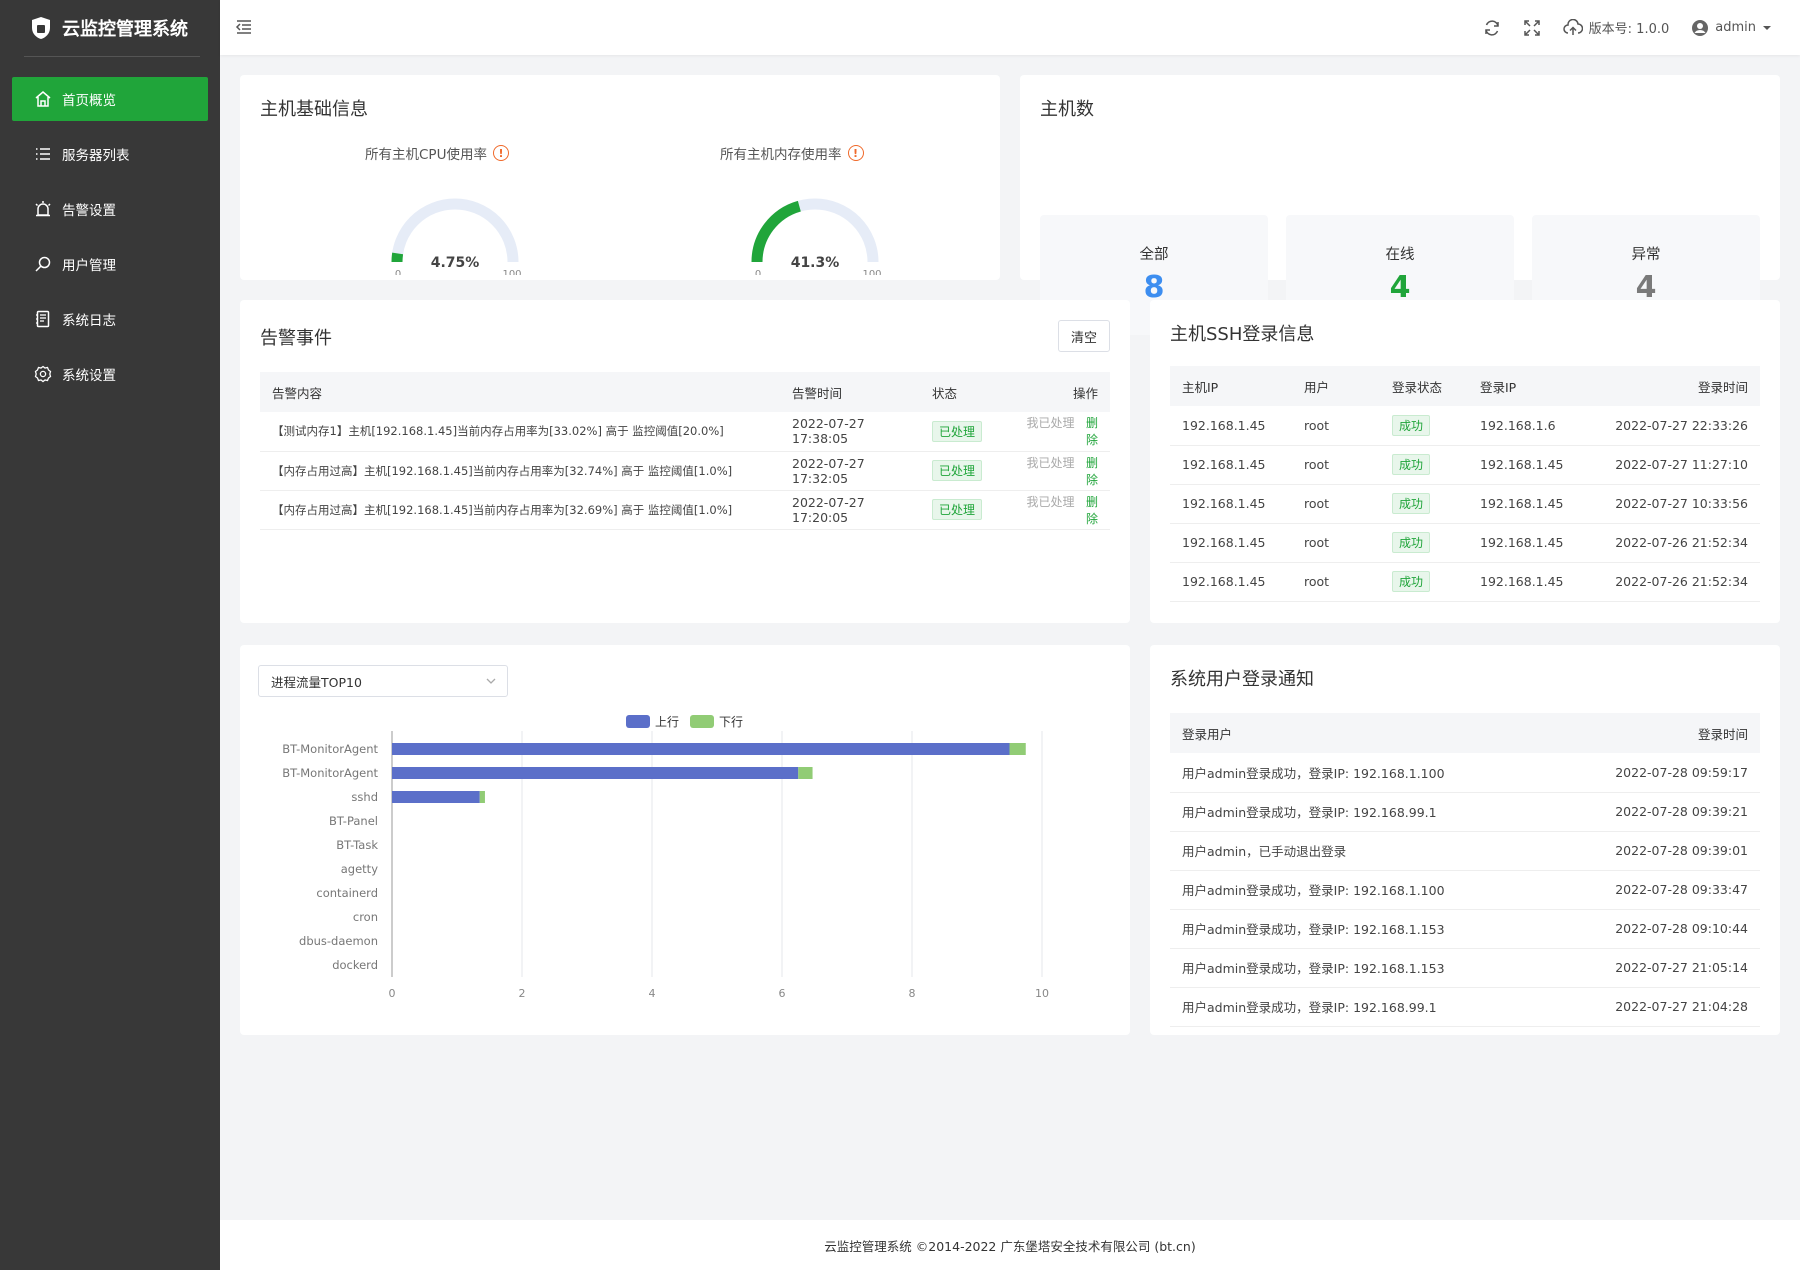 The image size is (1800, 1270). Describe the element at coordinates (1492, 28) in the screenshot. I see `refresh-icon` at that location.